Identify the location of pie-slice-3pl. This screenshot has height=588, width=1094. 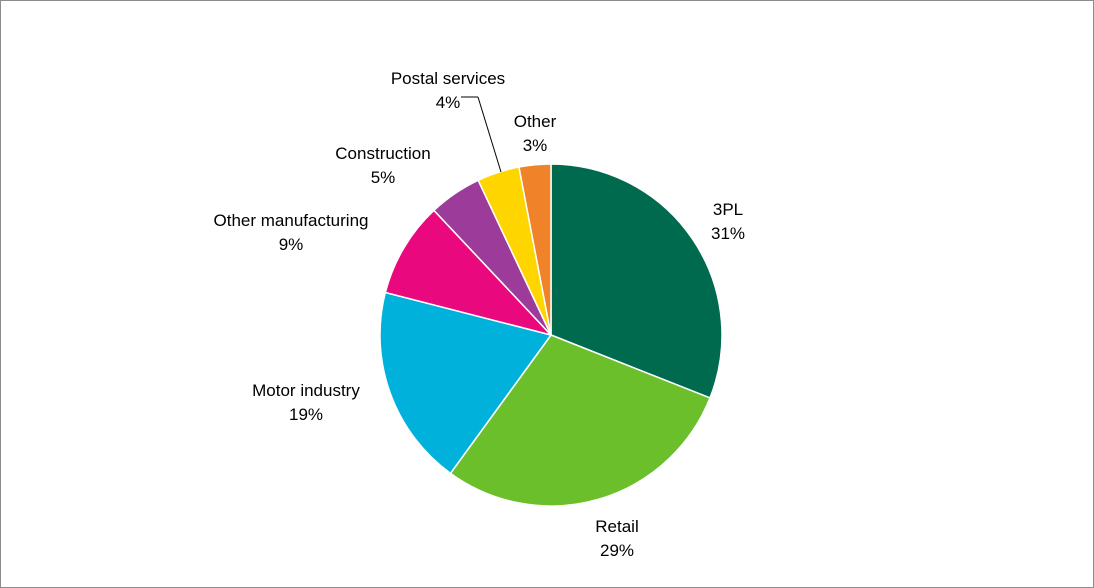
(636, 281).